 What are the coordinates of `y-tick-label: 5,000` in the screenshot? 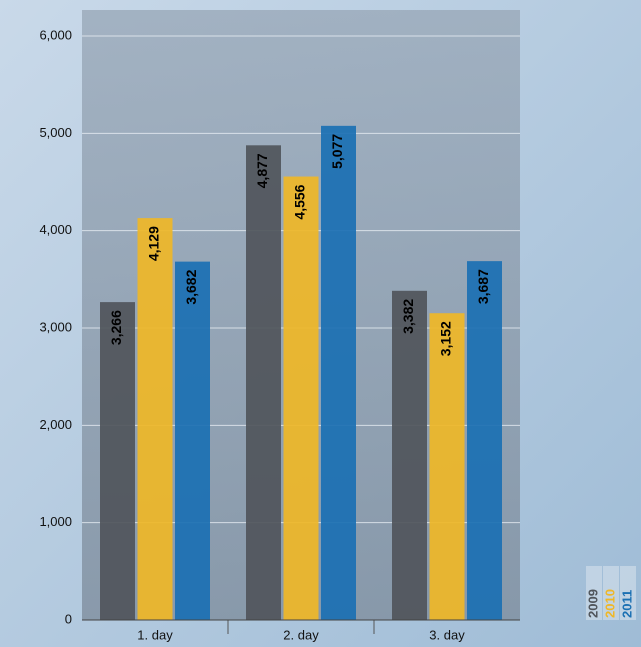 It's located at (55, 132).